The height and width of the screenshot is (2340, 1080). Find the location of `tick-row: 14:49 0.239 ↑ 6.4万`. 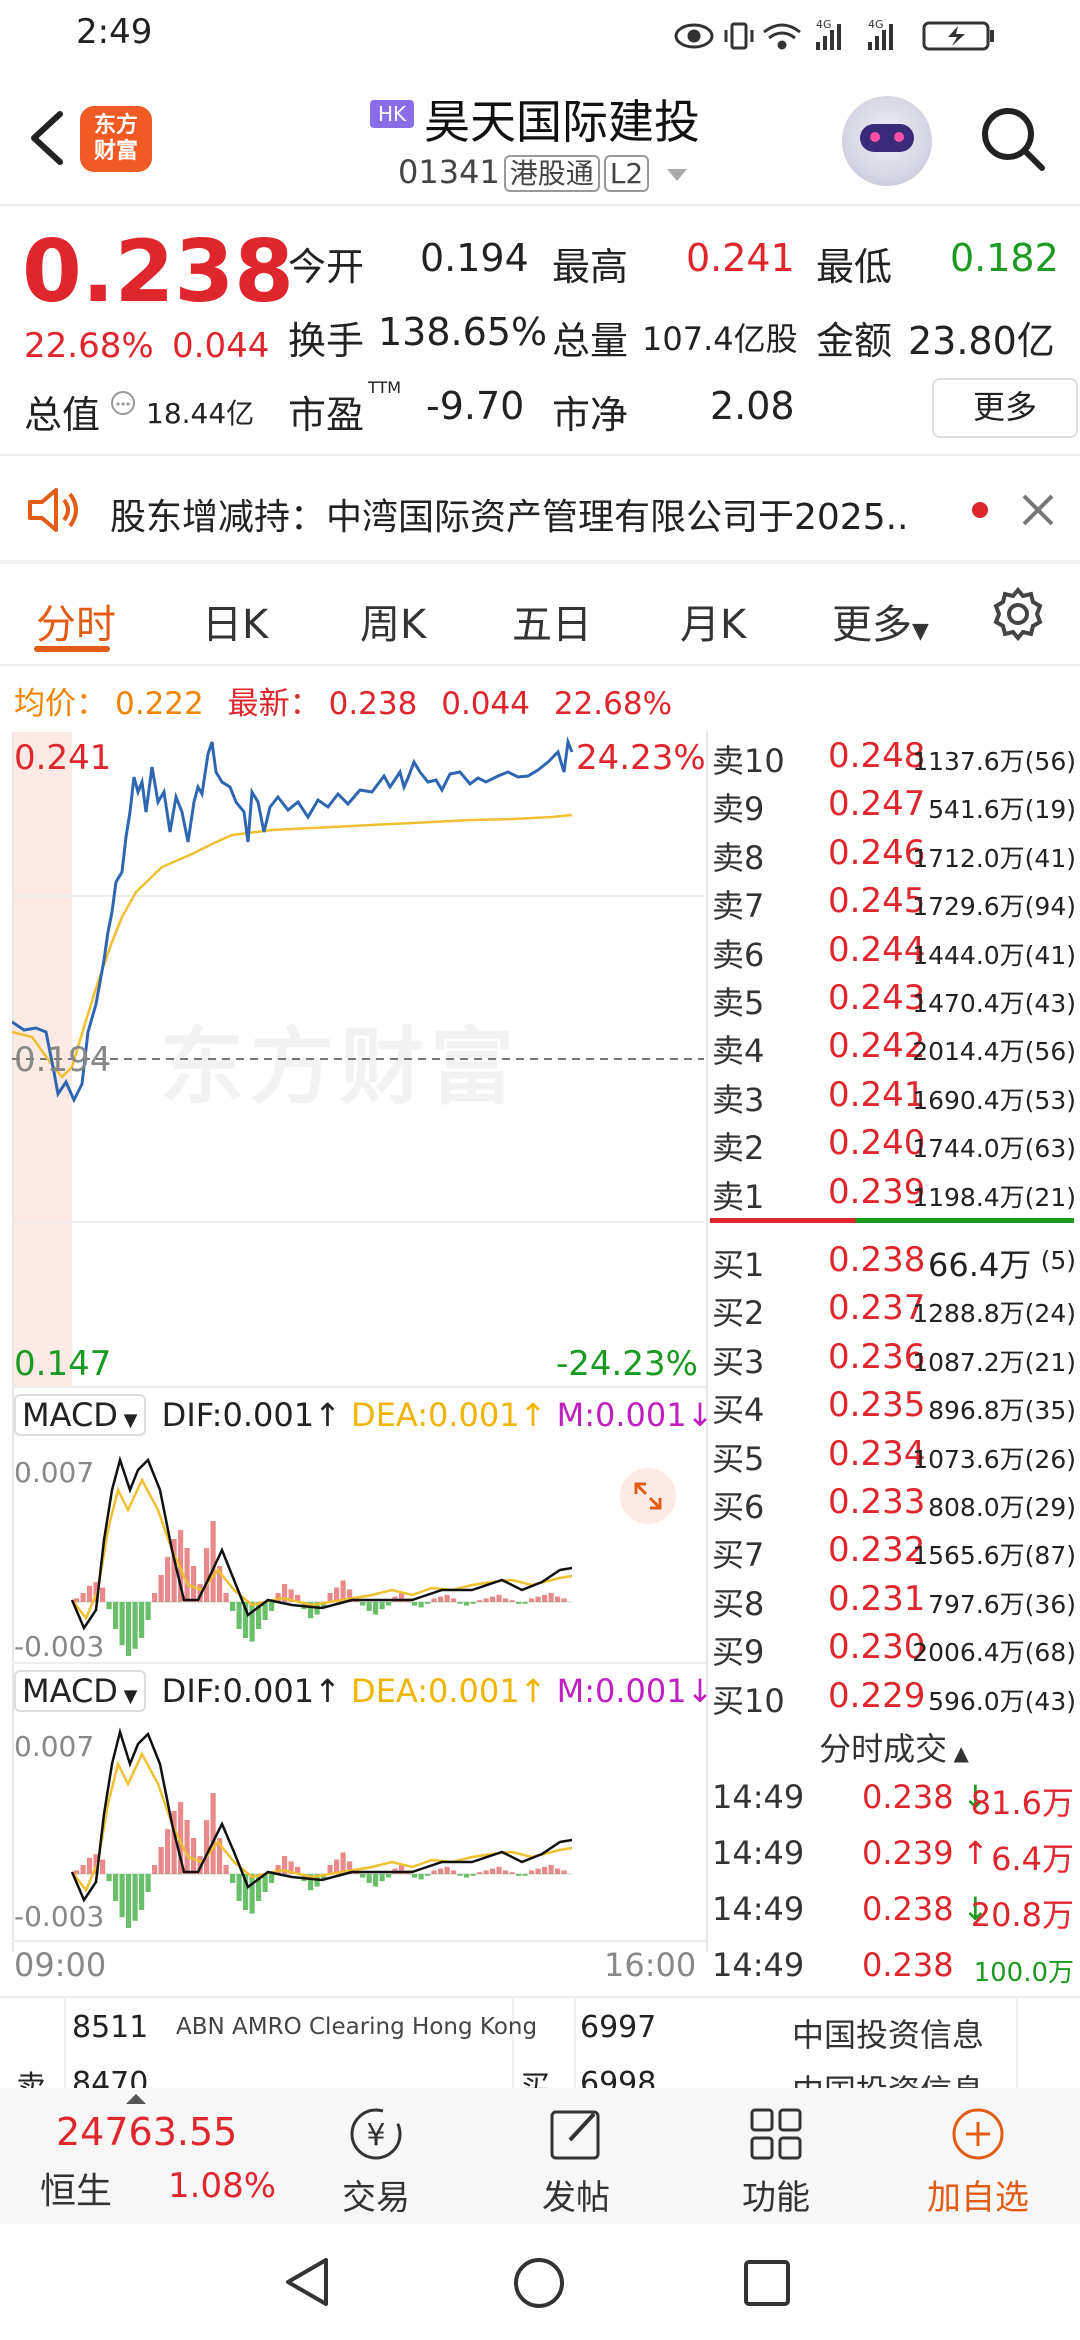

tick-row: 14:49 0.239 ↑ 6.4万 is located at coordinates (894, 1857).